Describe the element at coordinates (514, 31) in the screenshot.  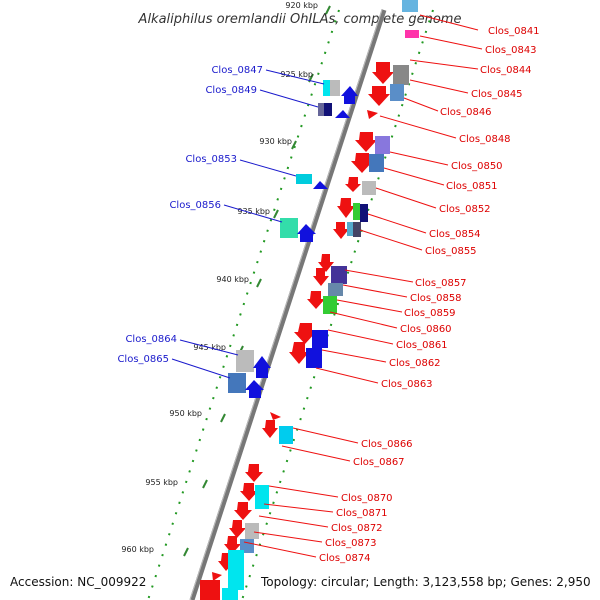
I see `gene-label: Clos_0841` at that location.